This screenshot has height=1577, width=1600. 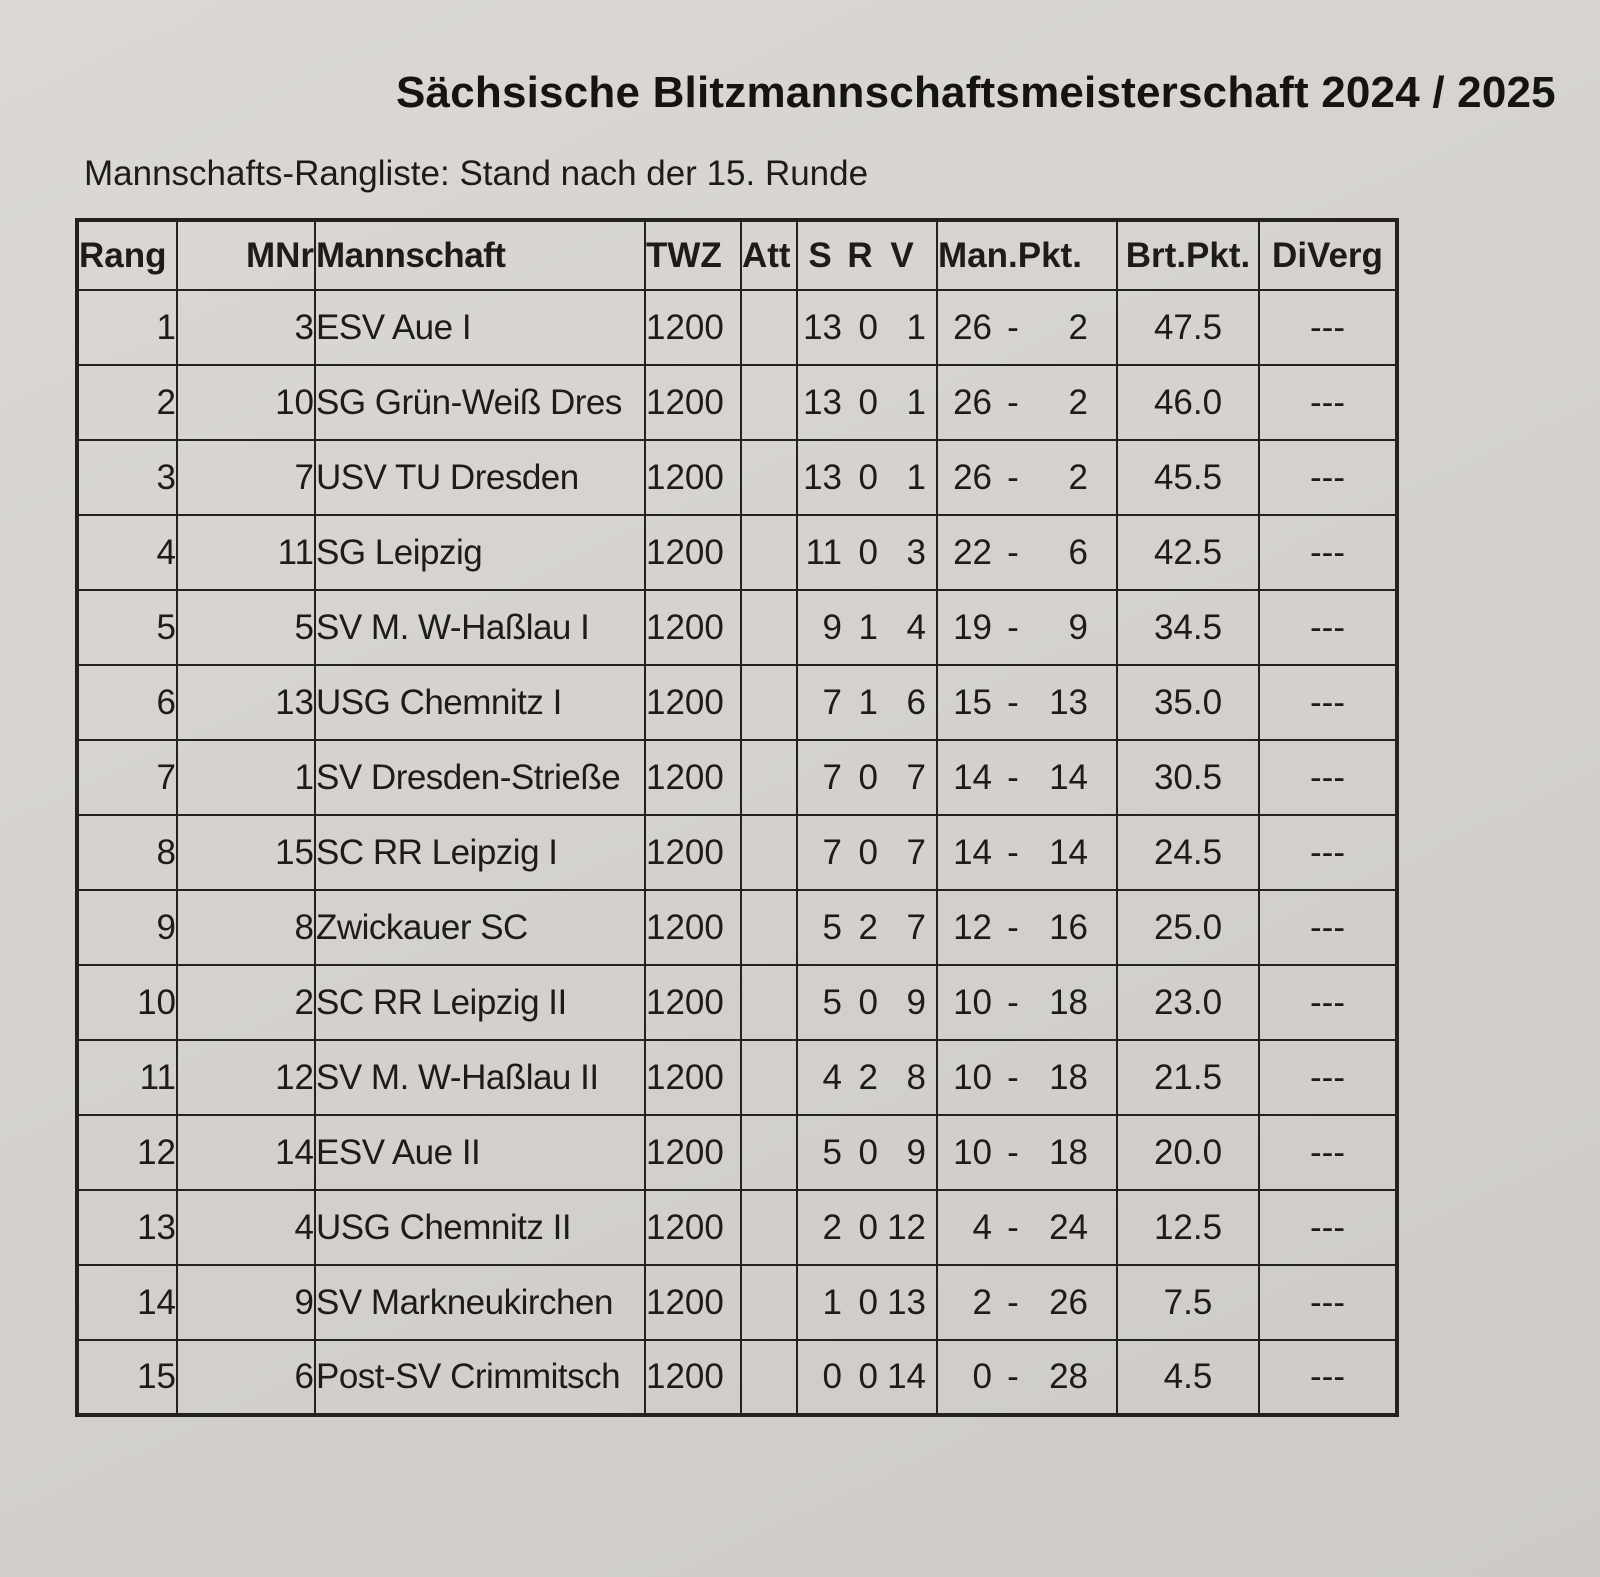 I want to click on man-pkt-against: 24, so click(x=1068, y=1227).